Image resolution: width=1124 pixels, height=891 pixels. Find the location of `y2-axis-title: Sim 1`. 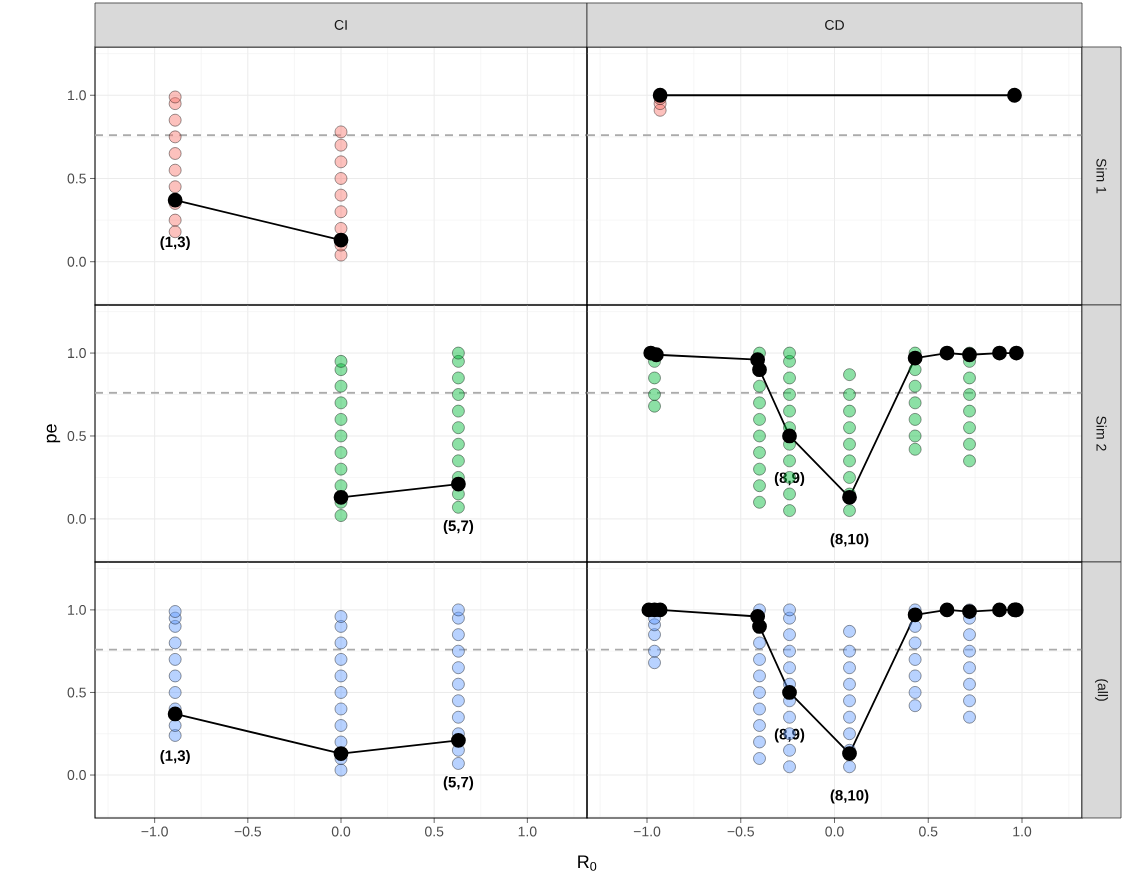

y2-axis-title: Sim 1 is located at coordinates (1101, 176).